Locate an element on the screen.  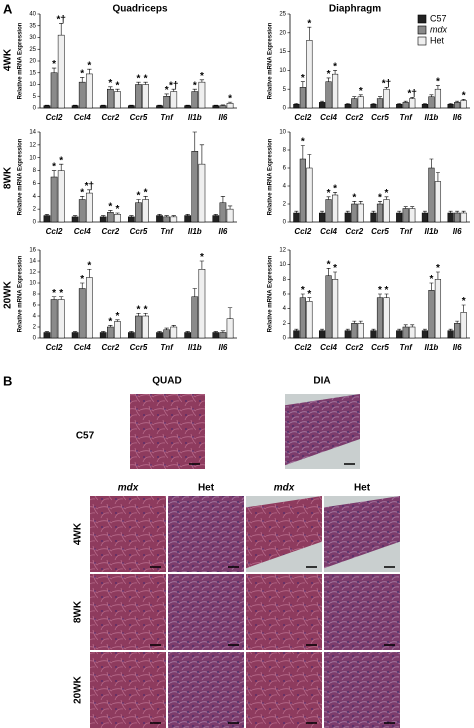
y-tick-label: 14 is located at coordinates (32, 133).